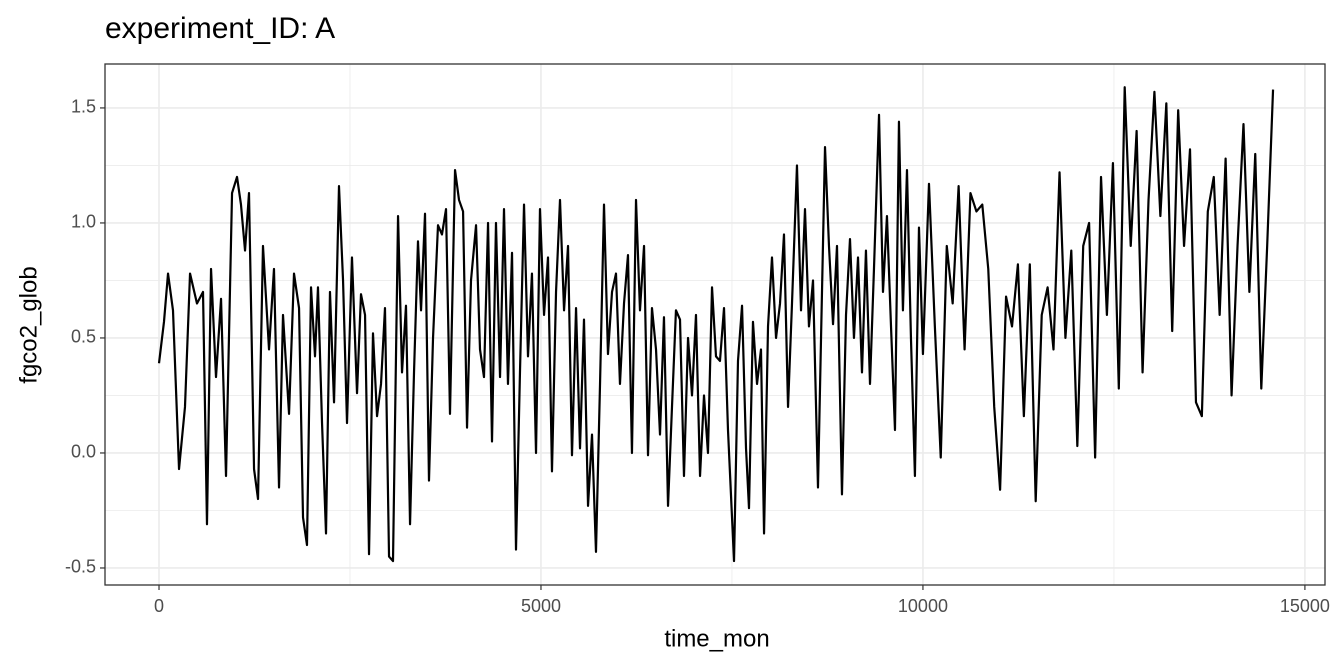 The width and height of the screenshot is (1344, 672). I want to click on x-axis-label: time_mon, so click(716, 638).